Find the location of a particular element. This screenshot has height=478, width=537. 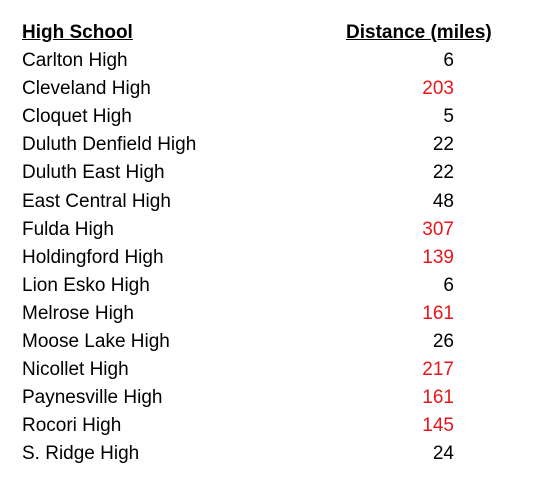

school-name: Melrose High is located at coordinates (78, 313).